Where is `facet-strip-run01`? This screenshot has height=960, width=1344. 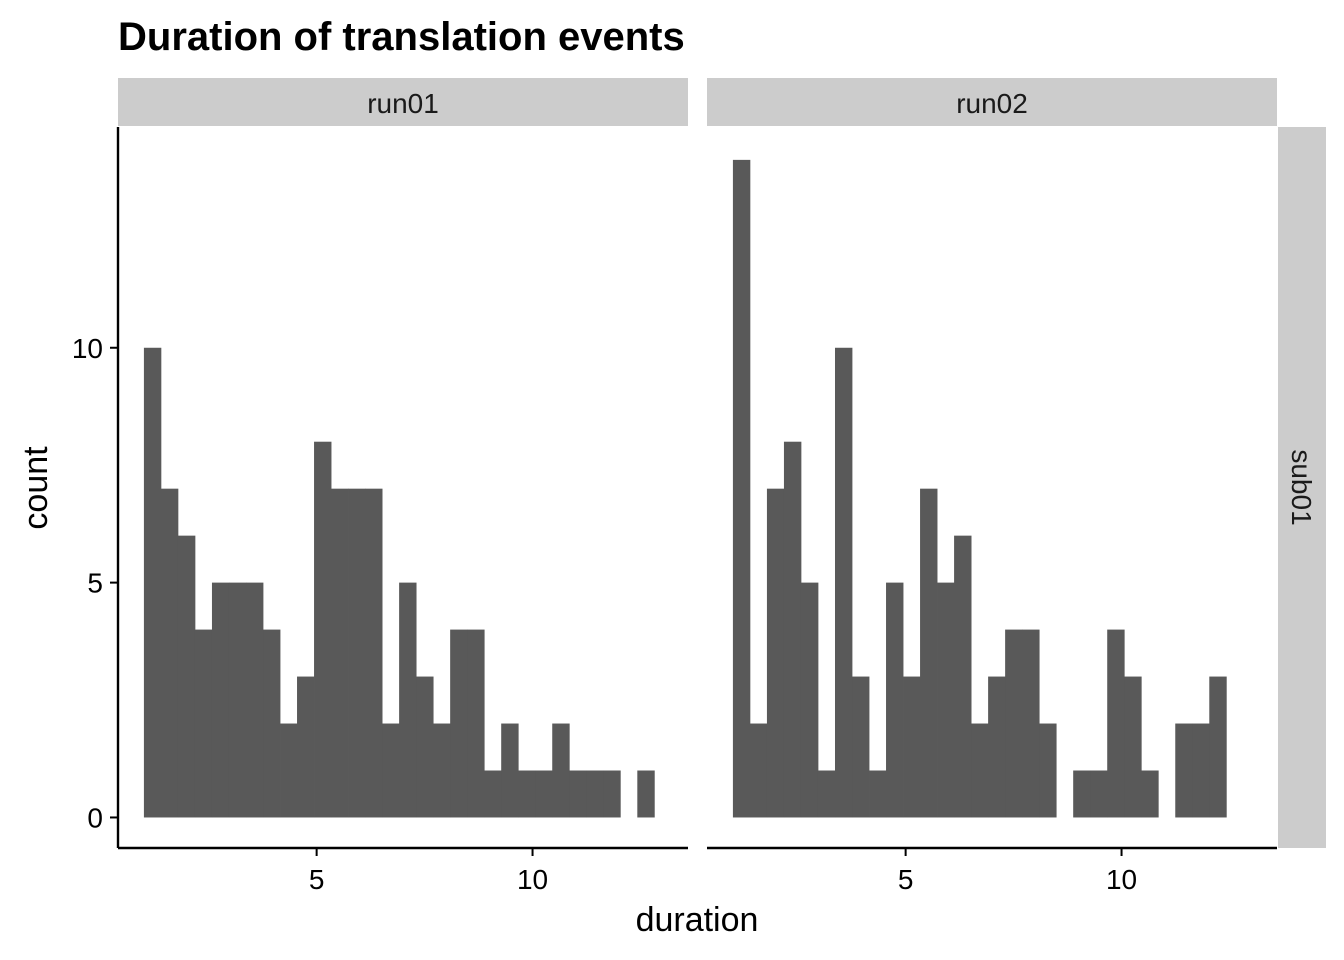
facet-strip-run01 is located at coordinates (403, 102).